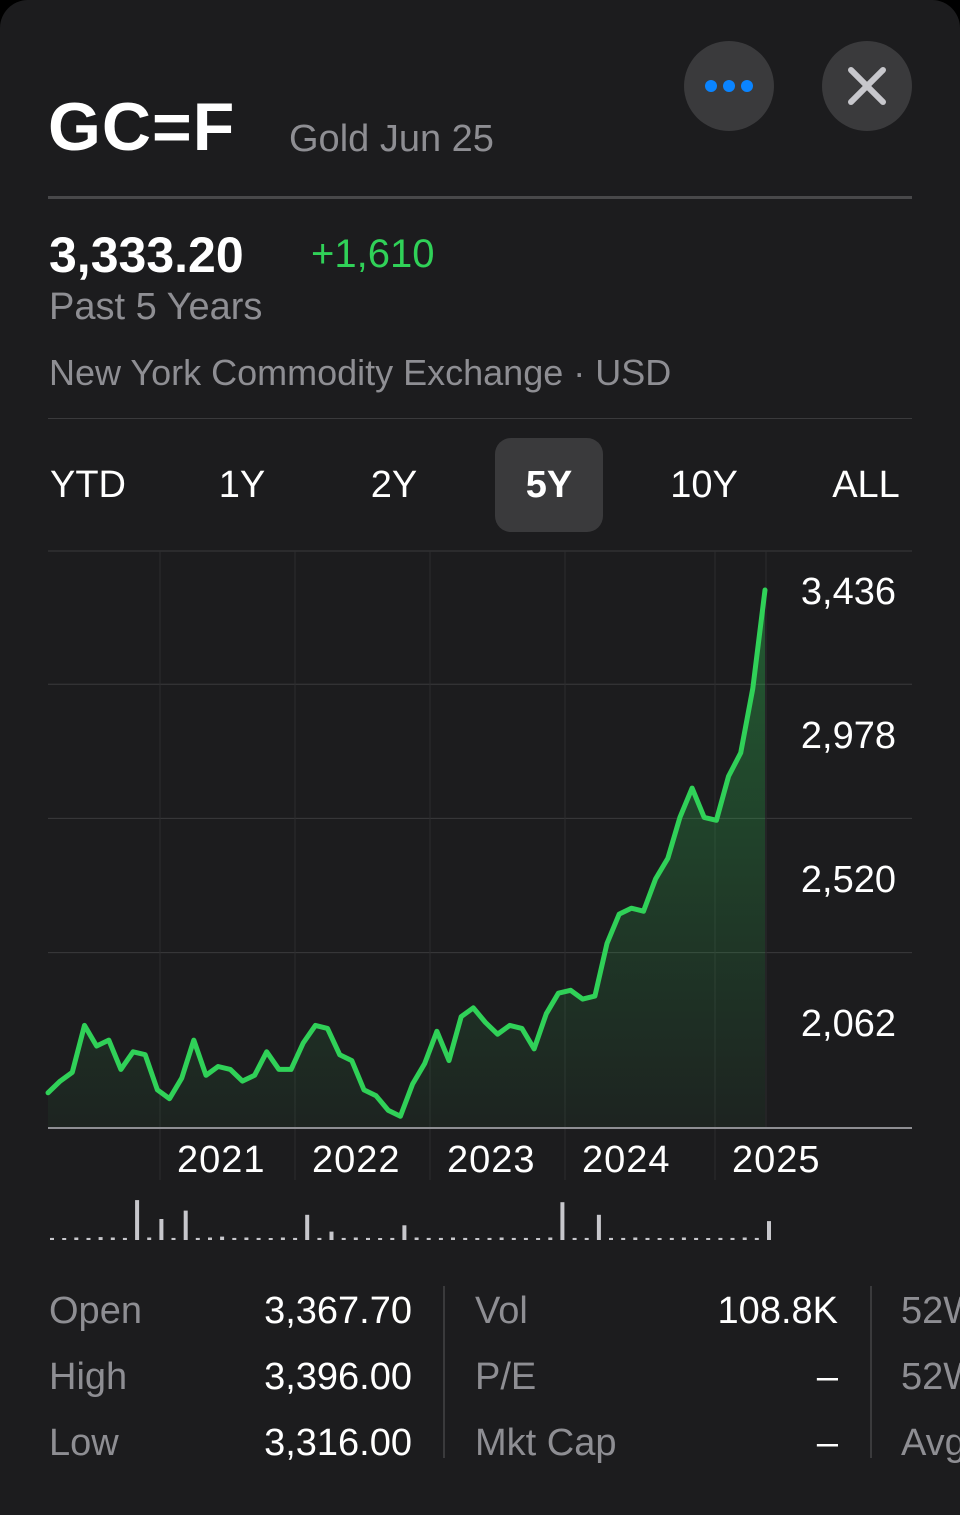 The image size is (960, 1515). What do you see at coordinates (84, 1443) in the screenshot?
I see `stat-label-low: Low` at bounding box center [84, 1443].